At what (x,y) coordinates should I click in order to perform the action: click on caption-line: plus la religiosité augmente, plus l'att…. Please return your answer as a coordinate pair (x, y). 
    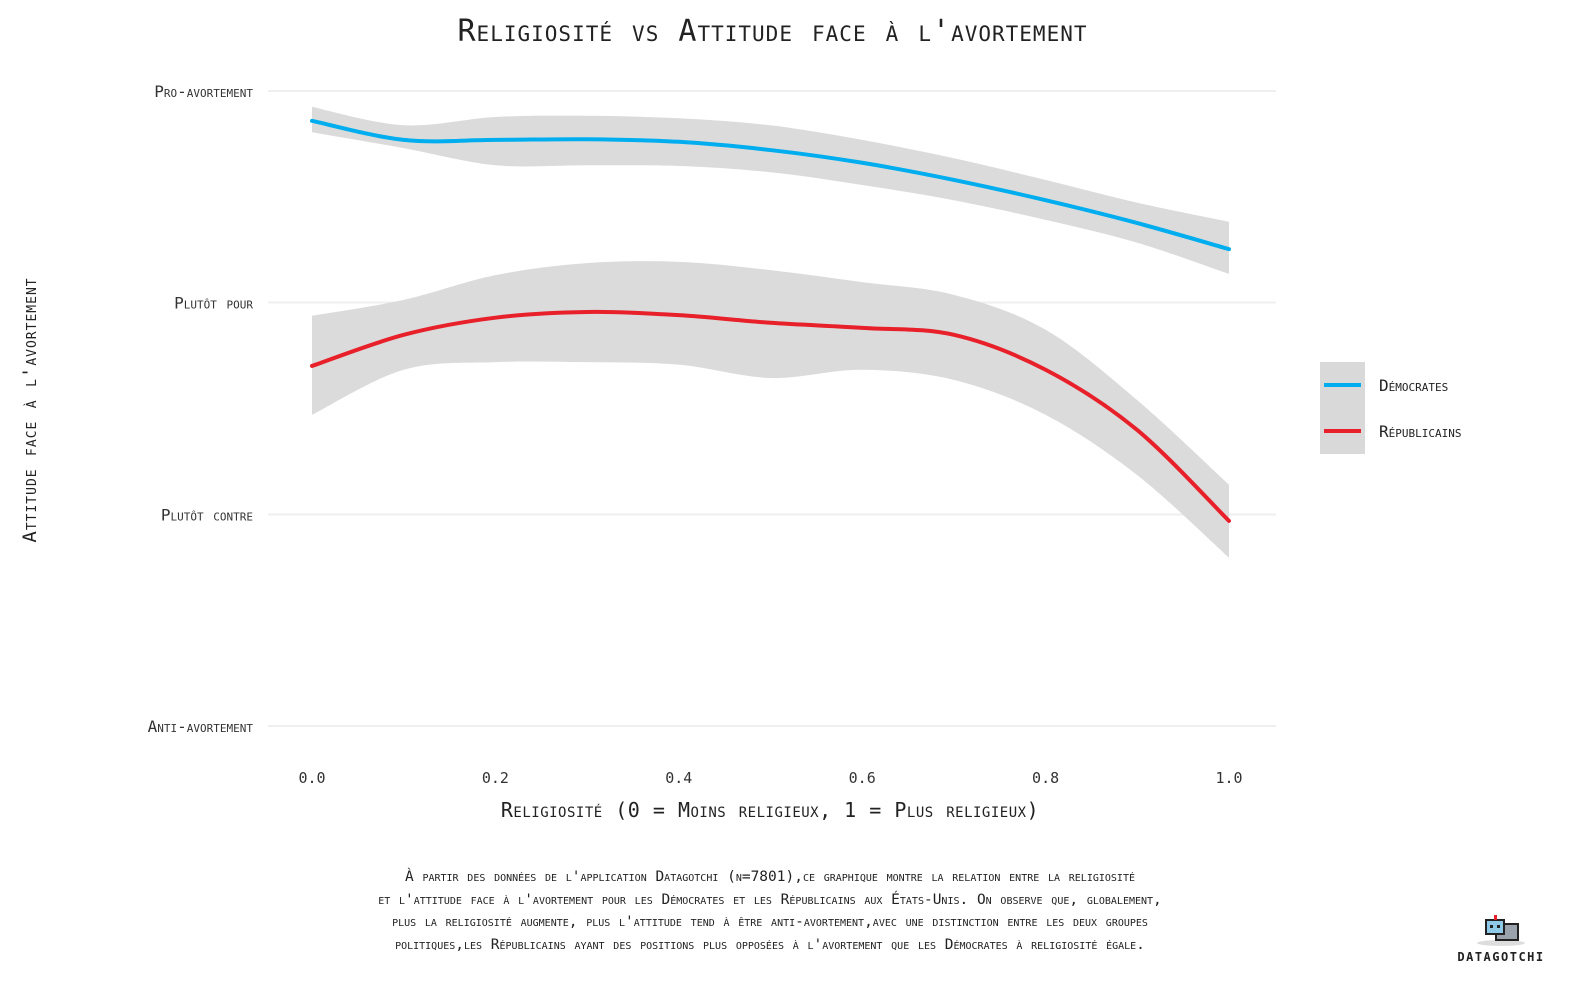
    Looking at the image, I should click on (770, 922).